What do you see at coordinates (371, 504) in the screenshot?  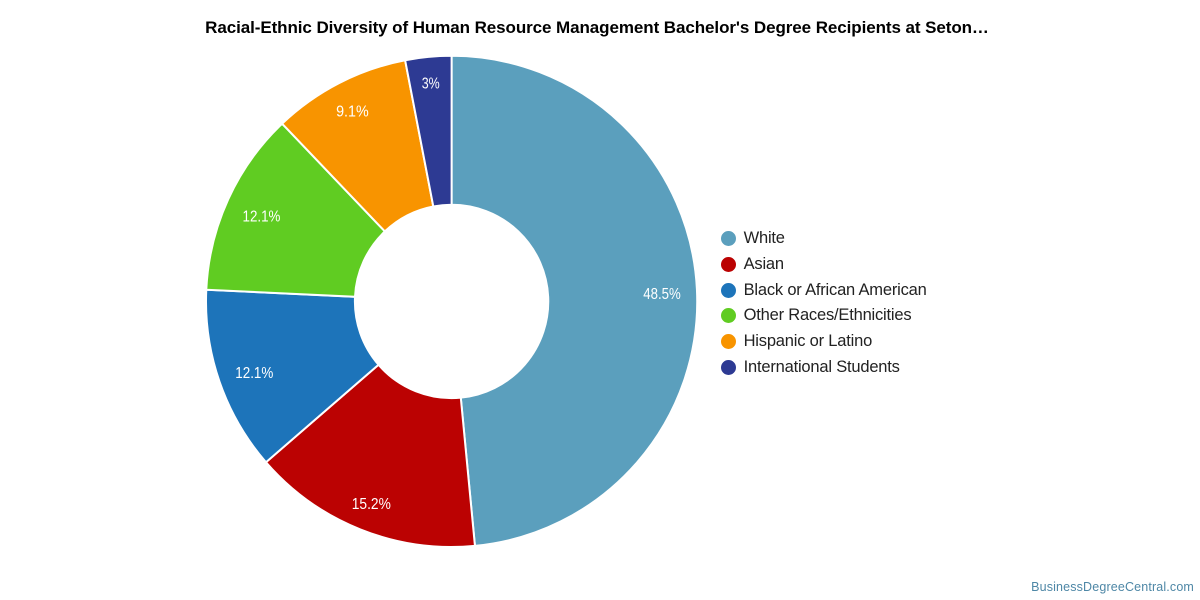 I see `svg-text: 15.2%` at bounding box center [371, 504].